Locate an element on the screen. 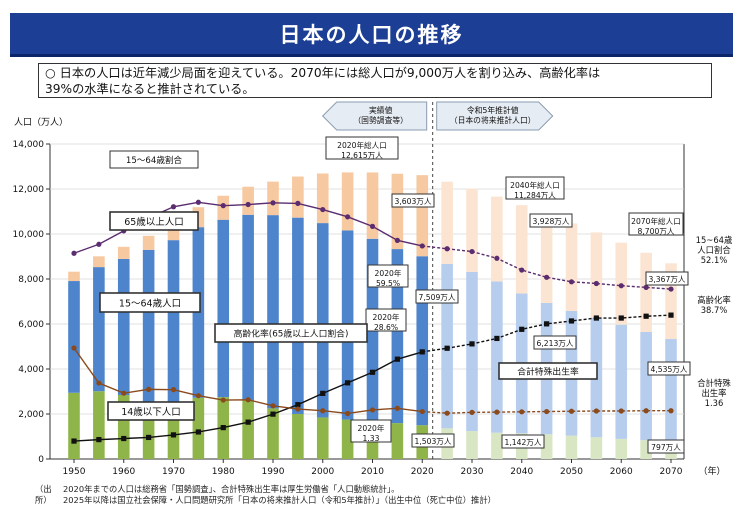  x-tick-label: 2060 is located at coordinates (621, 472).